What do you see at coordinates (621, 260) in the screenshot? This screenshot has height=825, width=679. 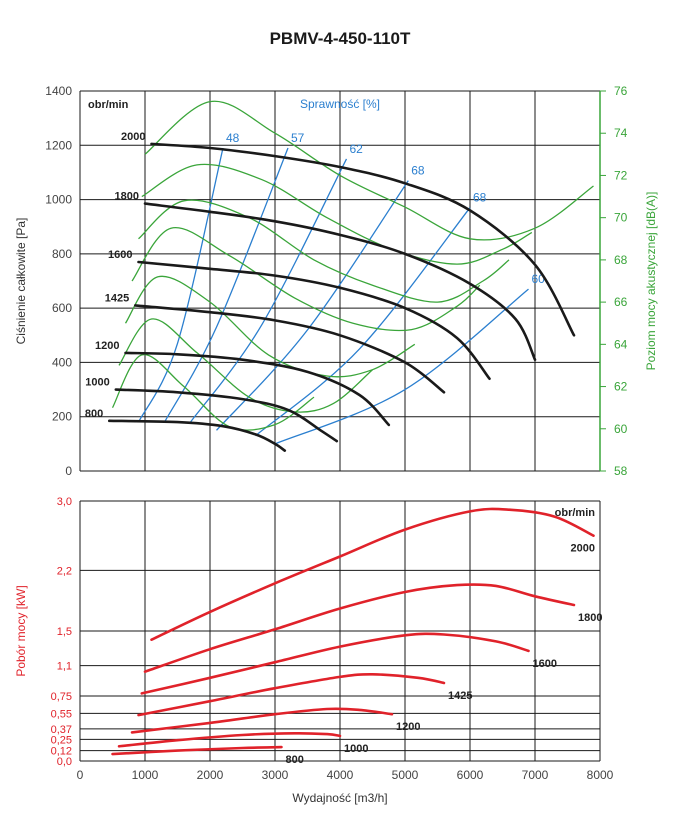 I see `right-tick-label: 68` at bounding box center [621, 260].